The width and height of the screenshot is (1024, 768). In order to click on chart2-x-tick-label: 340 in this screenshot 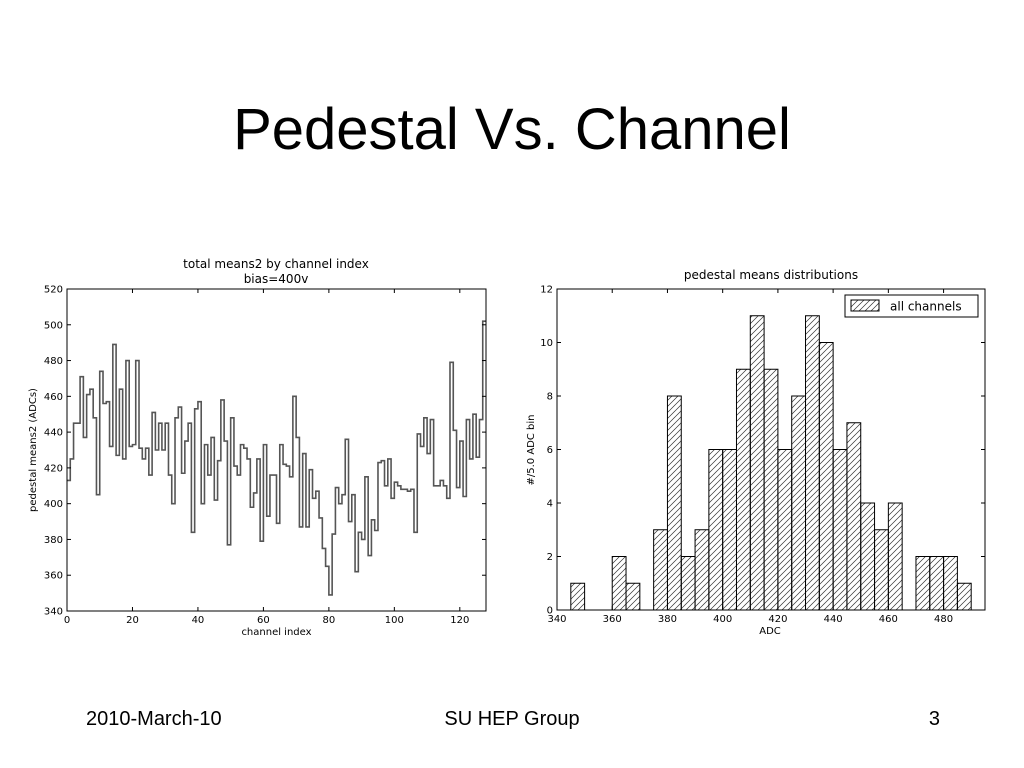, I will do `click(556, 619)`.